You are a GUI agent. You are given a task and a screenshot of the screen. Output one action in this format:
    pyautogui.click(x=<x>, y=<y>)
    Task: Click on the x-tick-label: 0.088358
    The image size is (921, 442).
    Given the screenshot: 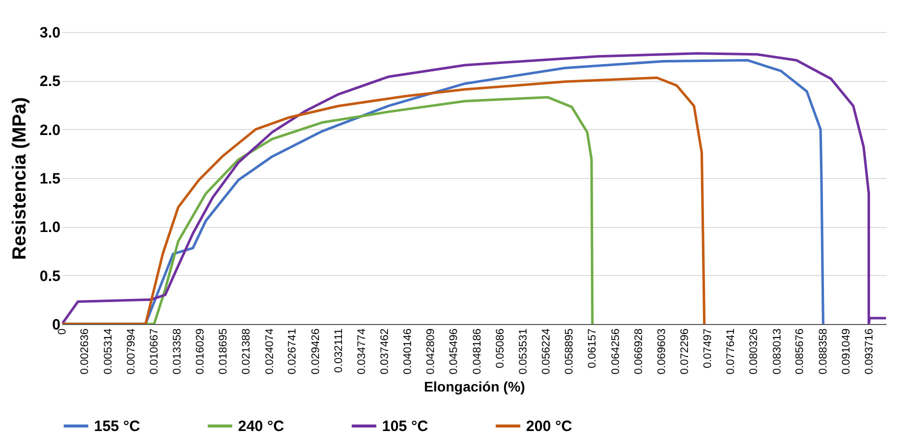 What is the action you would take?
    pyautogui.click(x=823, y=351)
    